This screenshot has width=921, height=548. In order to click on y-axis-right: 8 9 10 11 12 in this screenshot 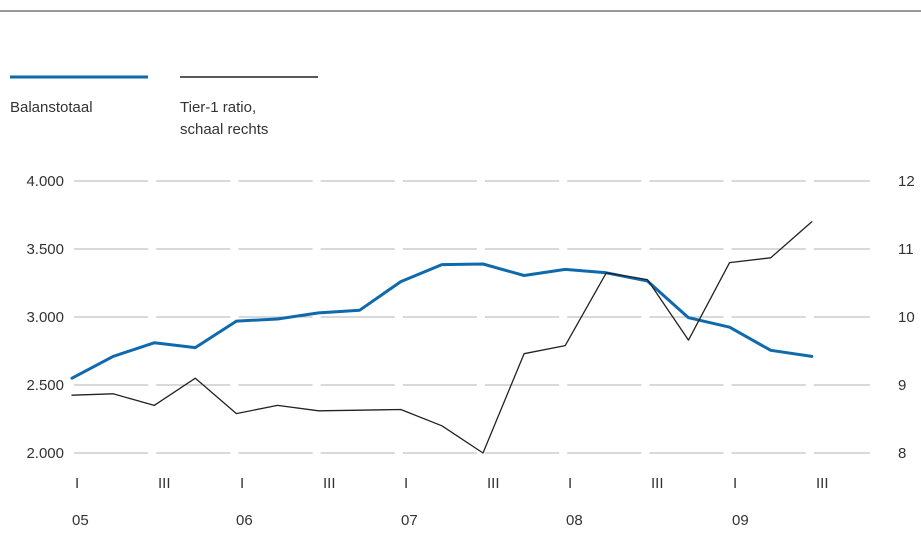, I will do `click(906, 317)`.